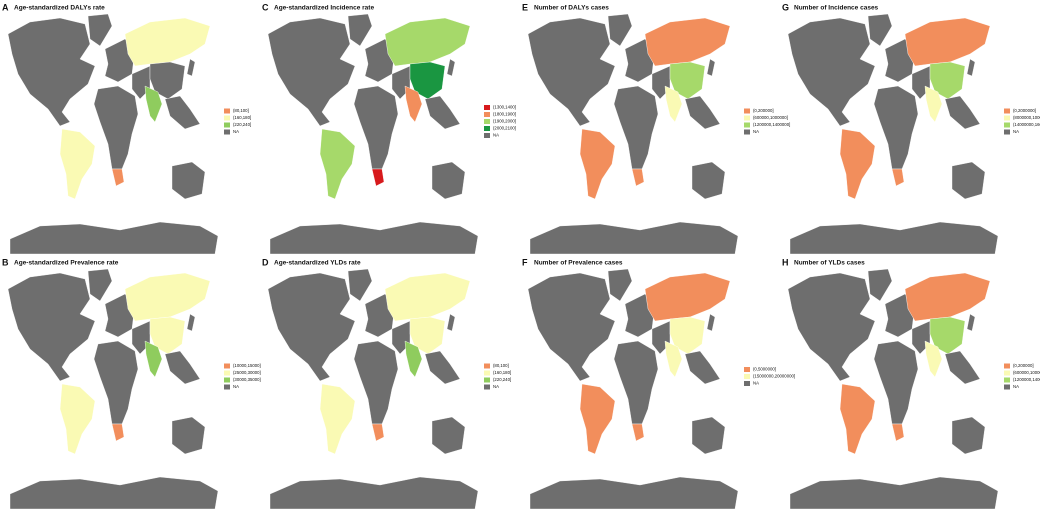  Describe the element at coordinates (578, 263) in the screenshot. I see `panel-title: Number of Prevalence cases` at that location.